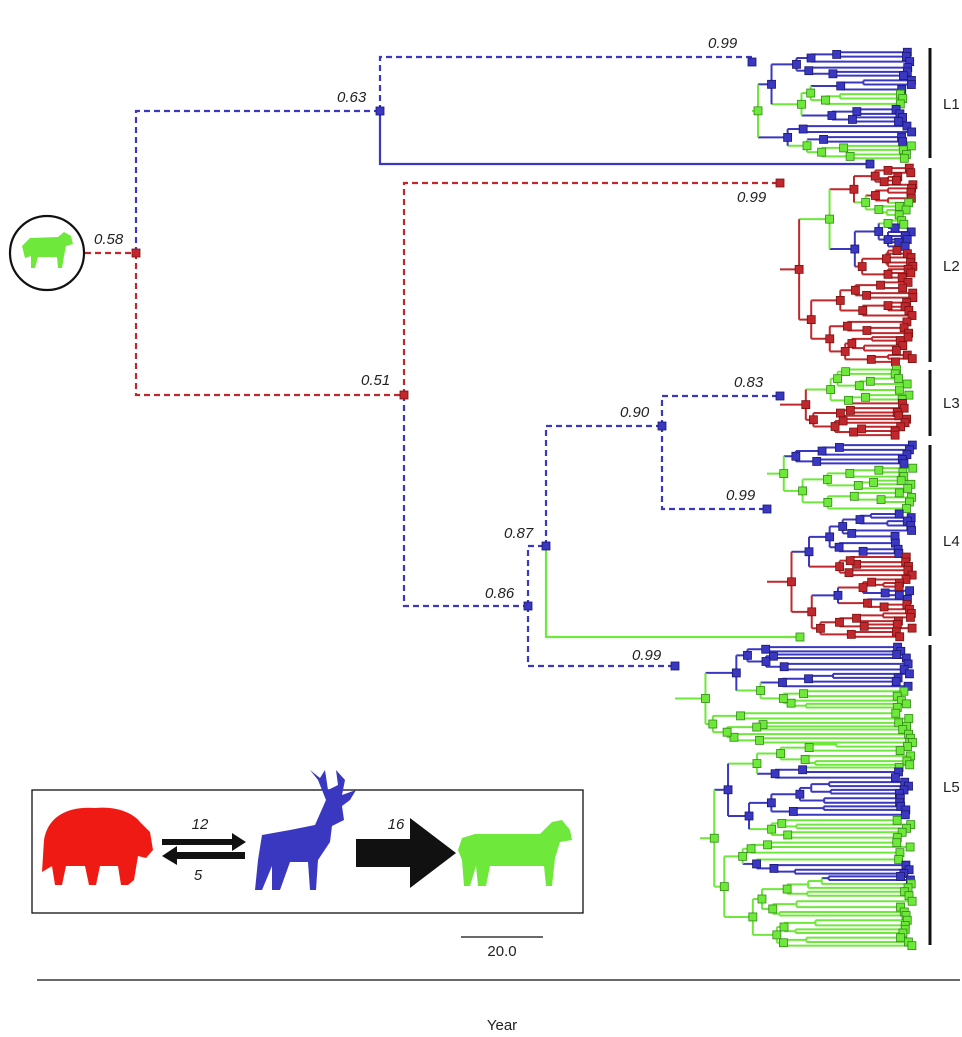 Image resolution: width=962 pixels, height=1037 pixels. I want to click on legend: 12 5 16, so click(307, 842).